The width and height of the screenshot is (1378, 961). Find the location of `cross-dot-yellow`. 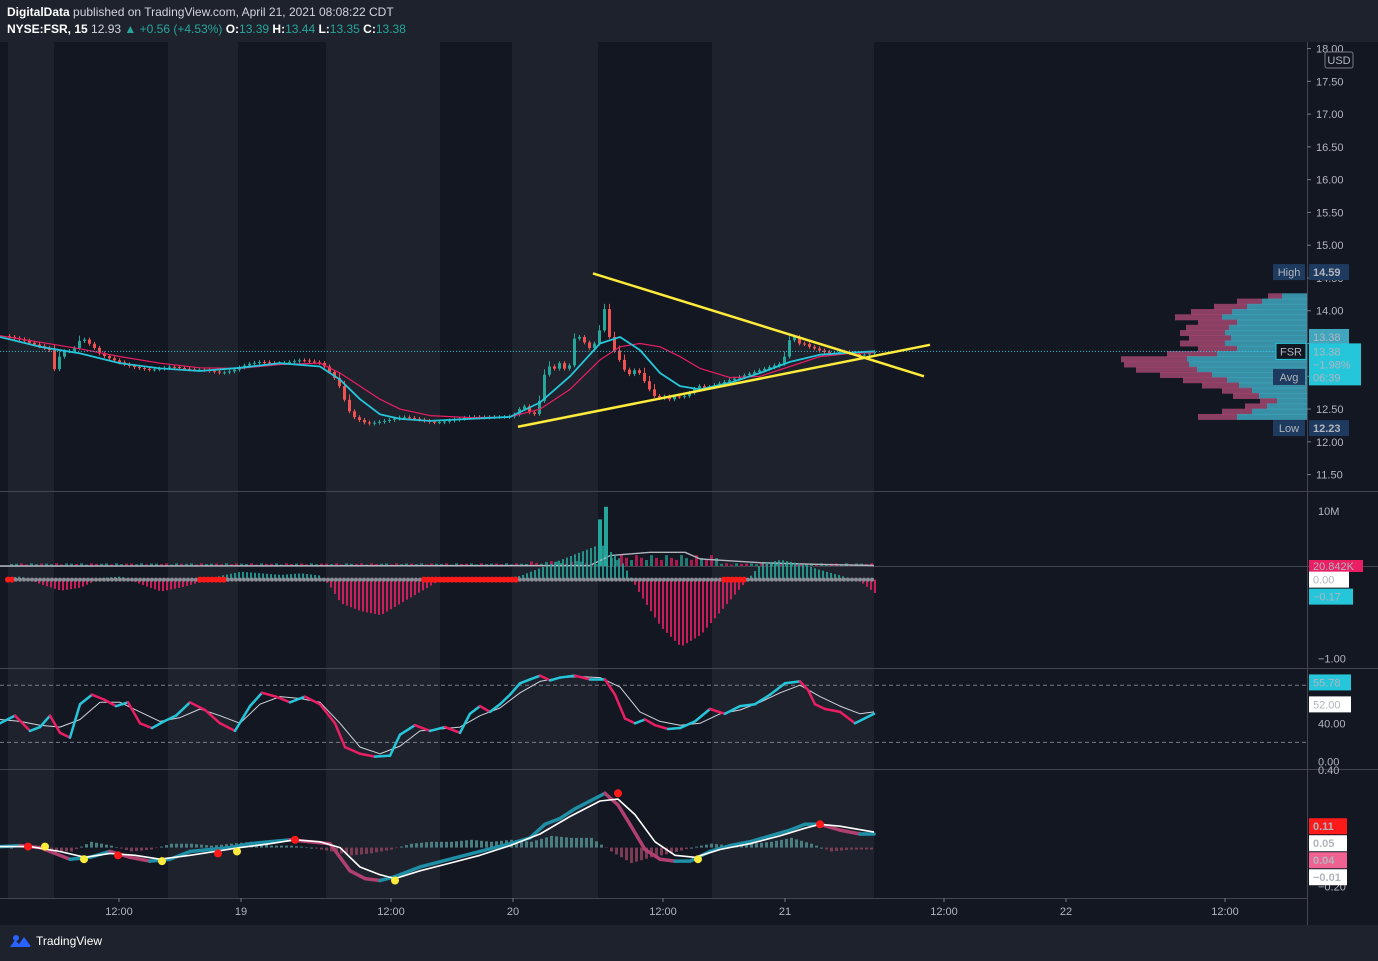

cross-dot-yellow is located at coordinates (84, 859).